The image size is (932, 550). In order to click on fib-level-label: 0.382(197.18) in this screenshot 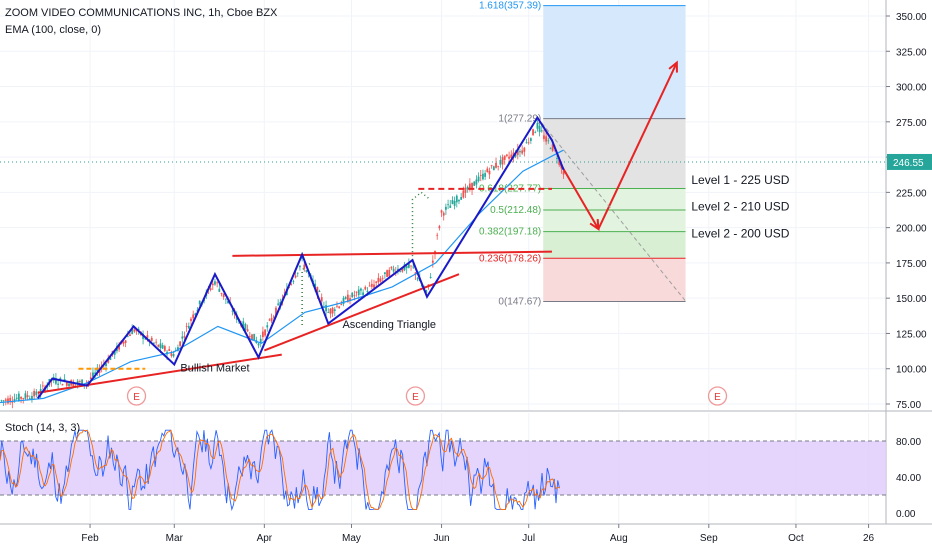, I will do `click(510, 232)`.